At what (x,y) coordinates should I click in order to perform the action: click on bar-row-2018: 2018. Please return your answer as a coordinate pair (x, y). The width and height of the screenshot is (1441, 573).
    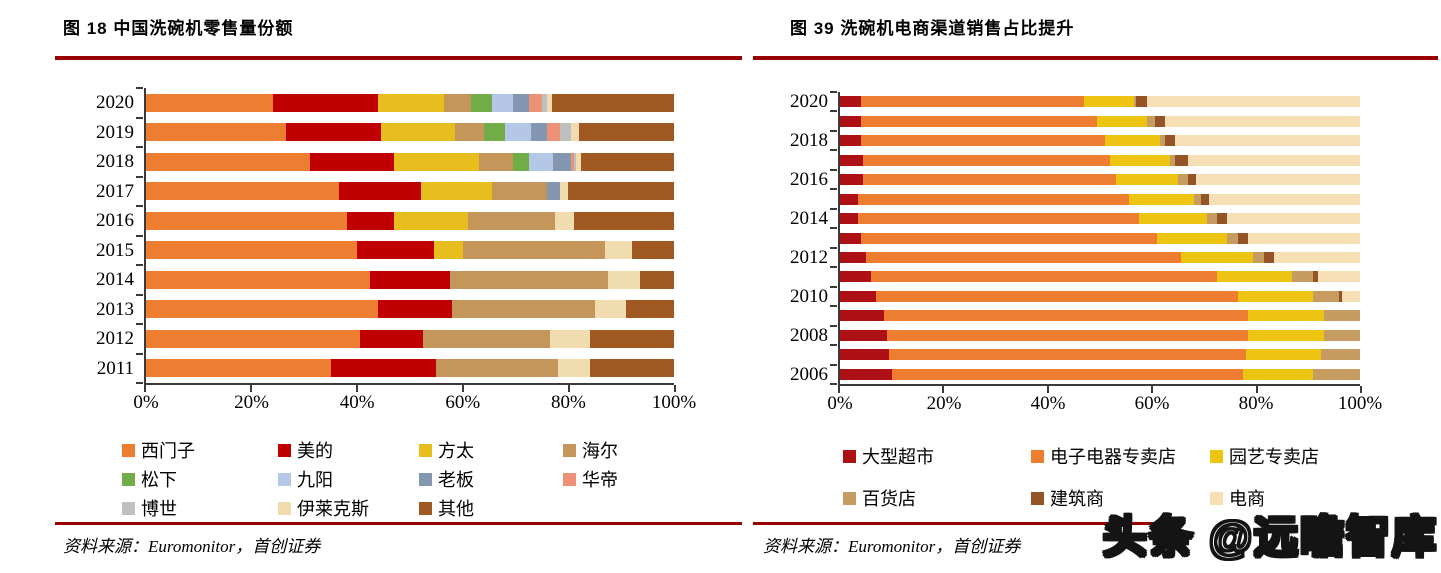
    Looking at the image, I should click on (1055, 140).